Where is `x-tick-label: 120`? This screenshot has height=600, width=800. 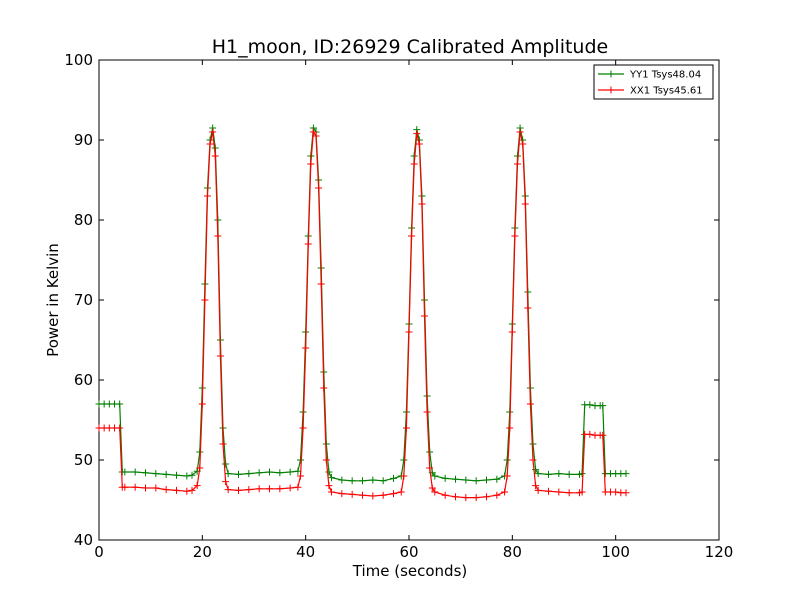 x-tick-label: 120 is located at coordinates (719, 552).